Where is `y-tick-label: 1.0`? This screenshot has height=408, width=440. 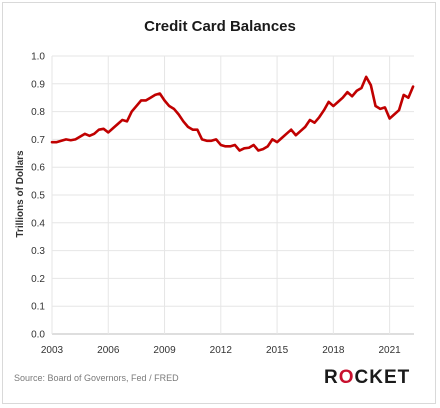
y-tick-label: 1.0 is located at coordinates (38, 57).